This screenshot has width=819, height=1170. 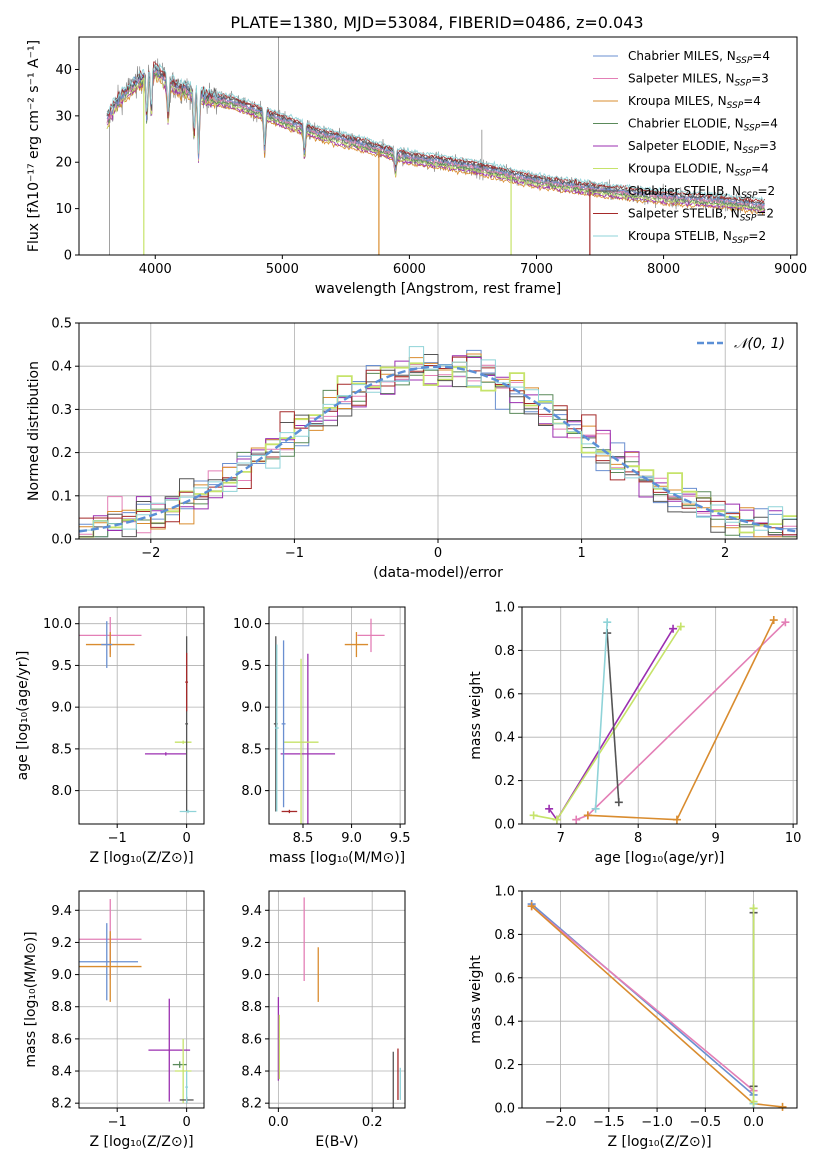 I want to click on errorbar-kroupa-miles, so click(x=356, y=645).